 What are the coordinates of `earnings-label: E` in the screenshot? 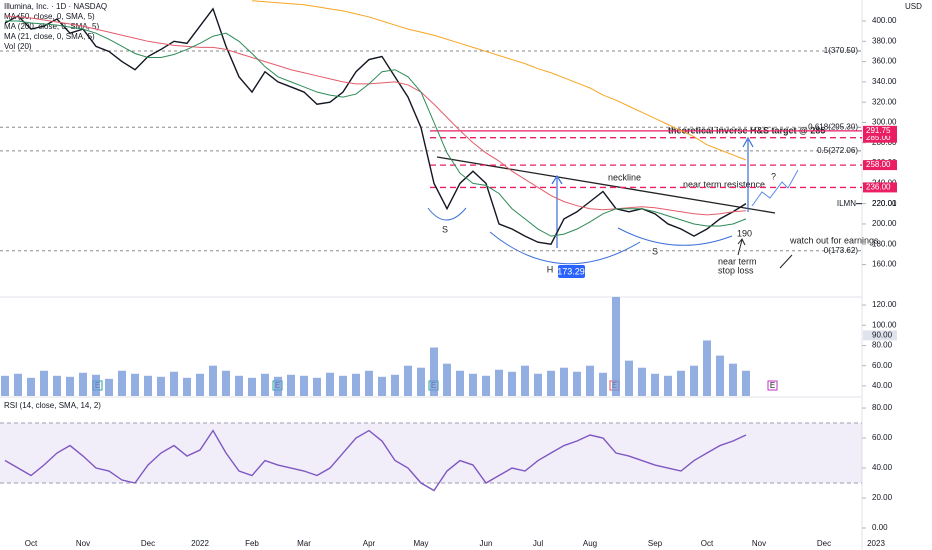 It's located at (772, 385).